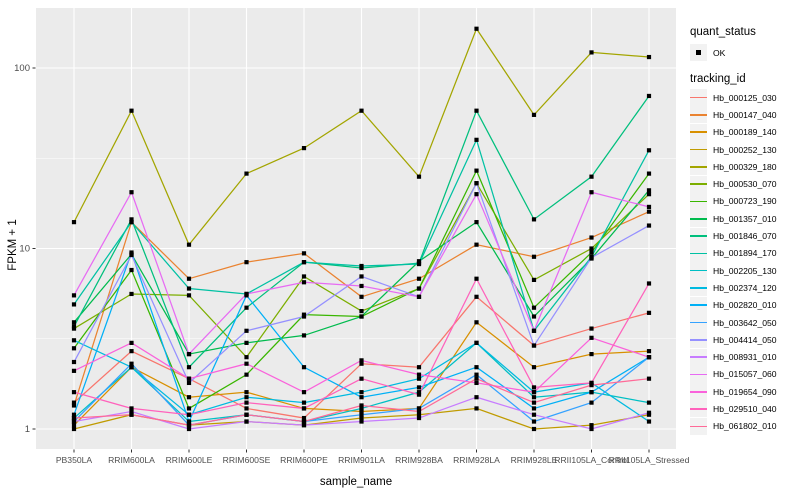 This screenshot has height=500, width=800. What do you see at coordinates (649, 460) in the screenshot?
I see `x-tick-label: RRII105LA_Stressed` at bounding box center [649, 460].